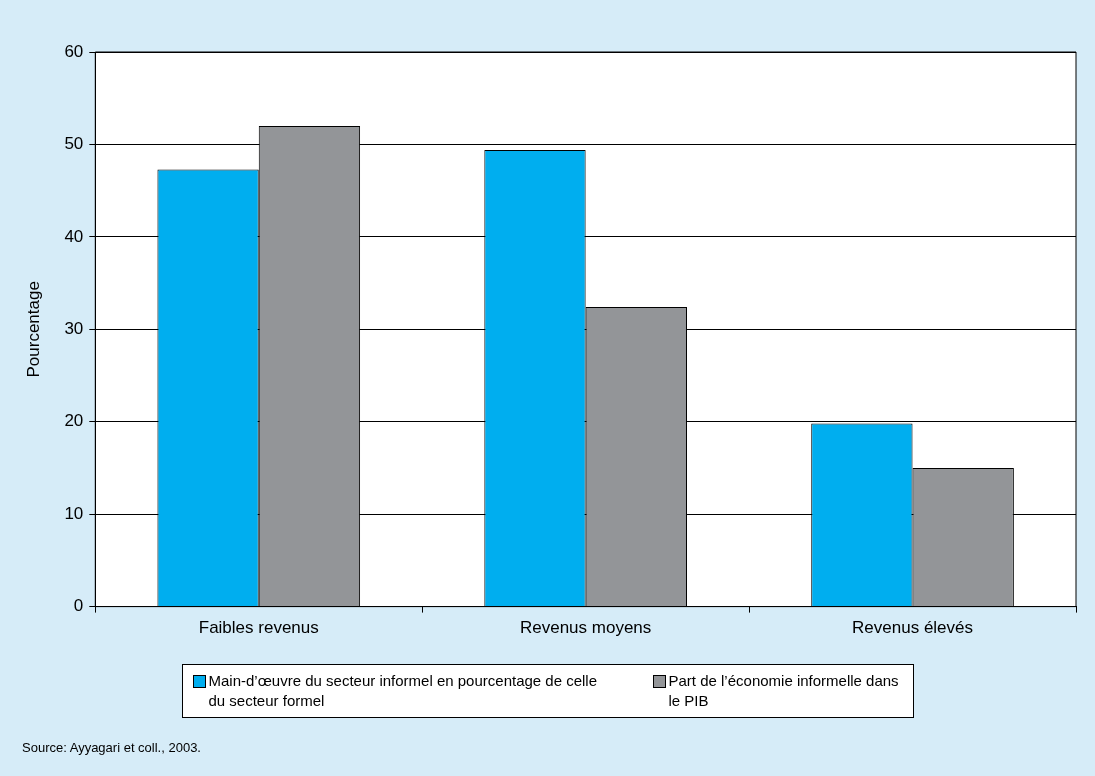  What do you see at coordinates (111, 747) in the screenshot?
I see `source-note: Source: Ayyagari et coll., 2003.` at bounding box center [111, 747].